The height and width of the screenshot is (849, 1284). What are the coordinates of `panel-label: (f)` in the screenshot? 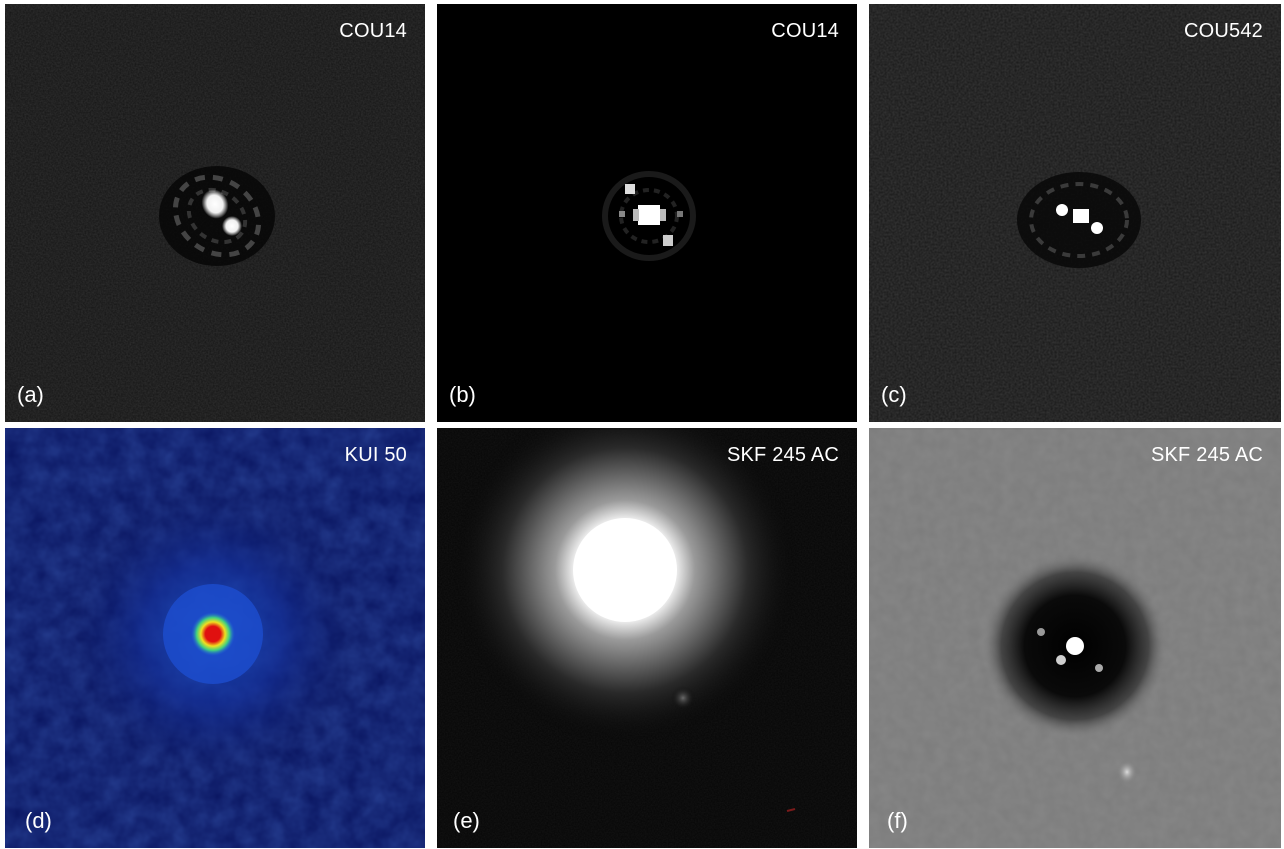 It's located at (897, 820).